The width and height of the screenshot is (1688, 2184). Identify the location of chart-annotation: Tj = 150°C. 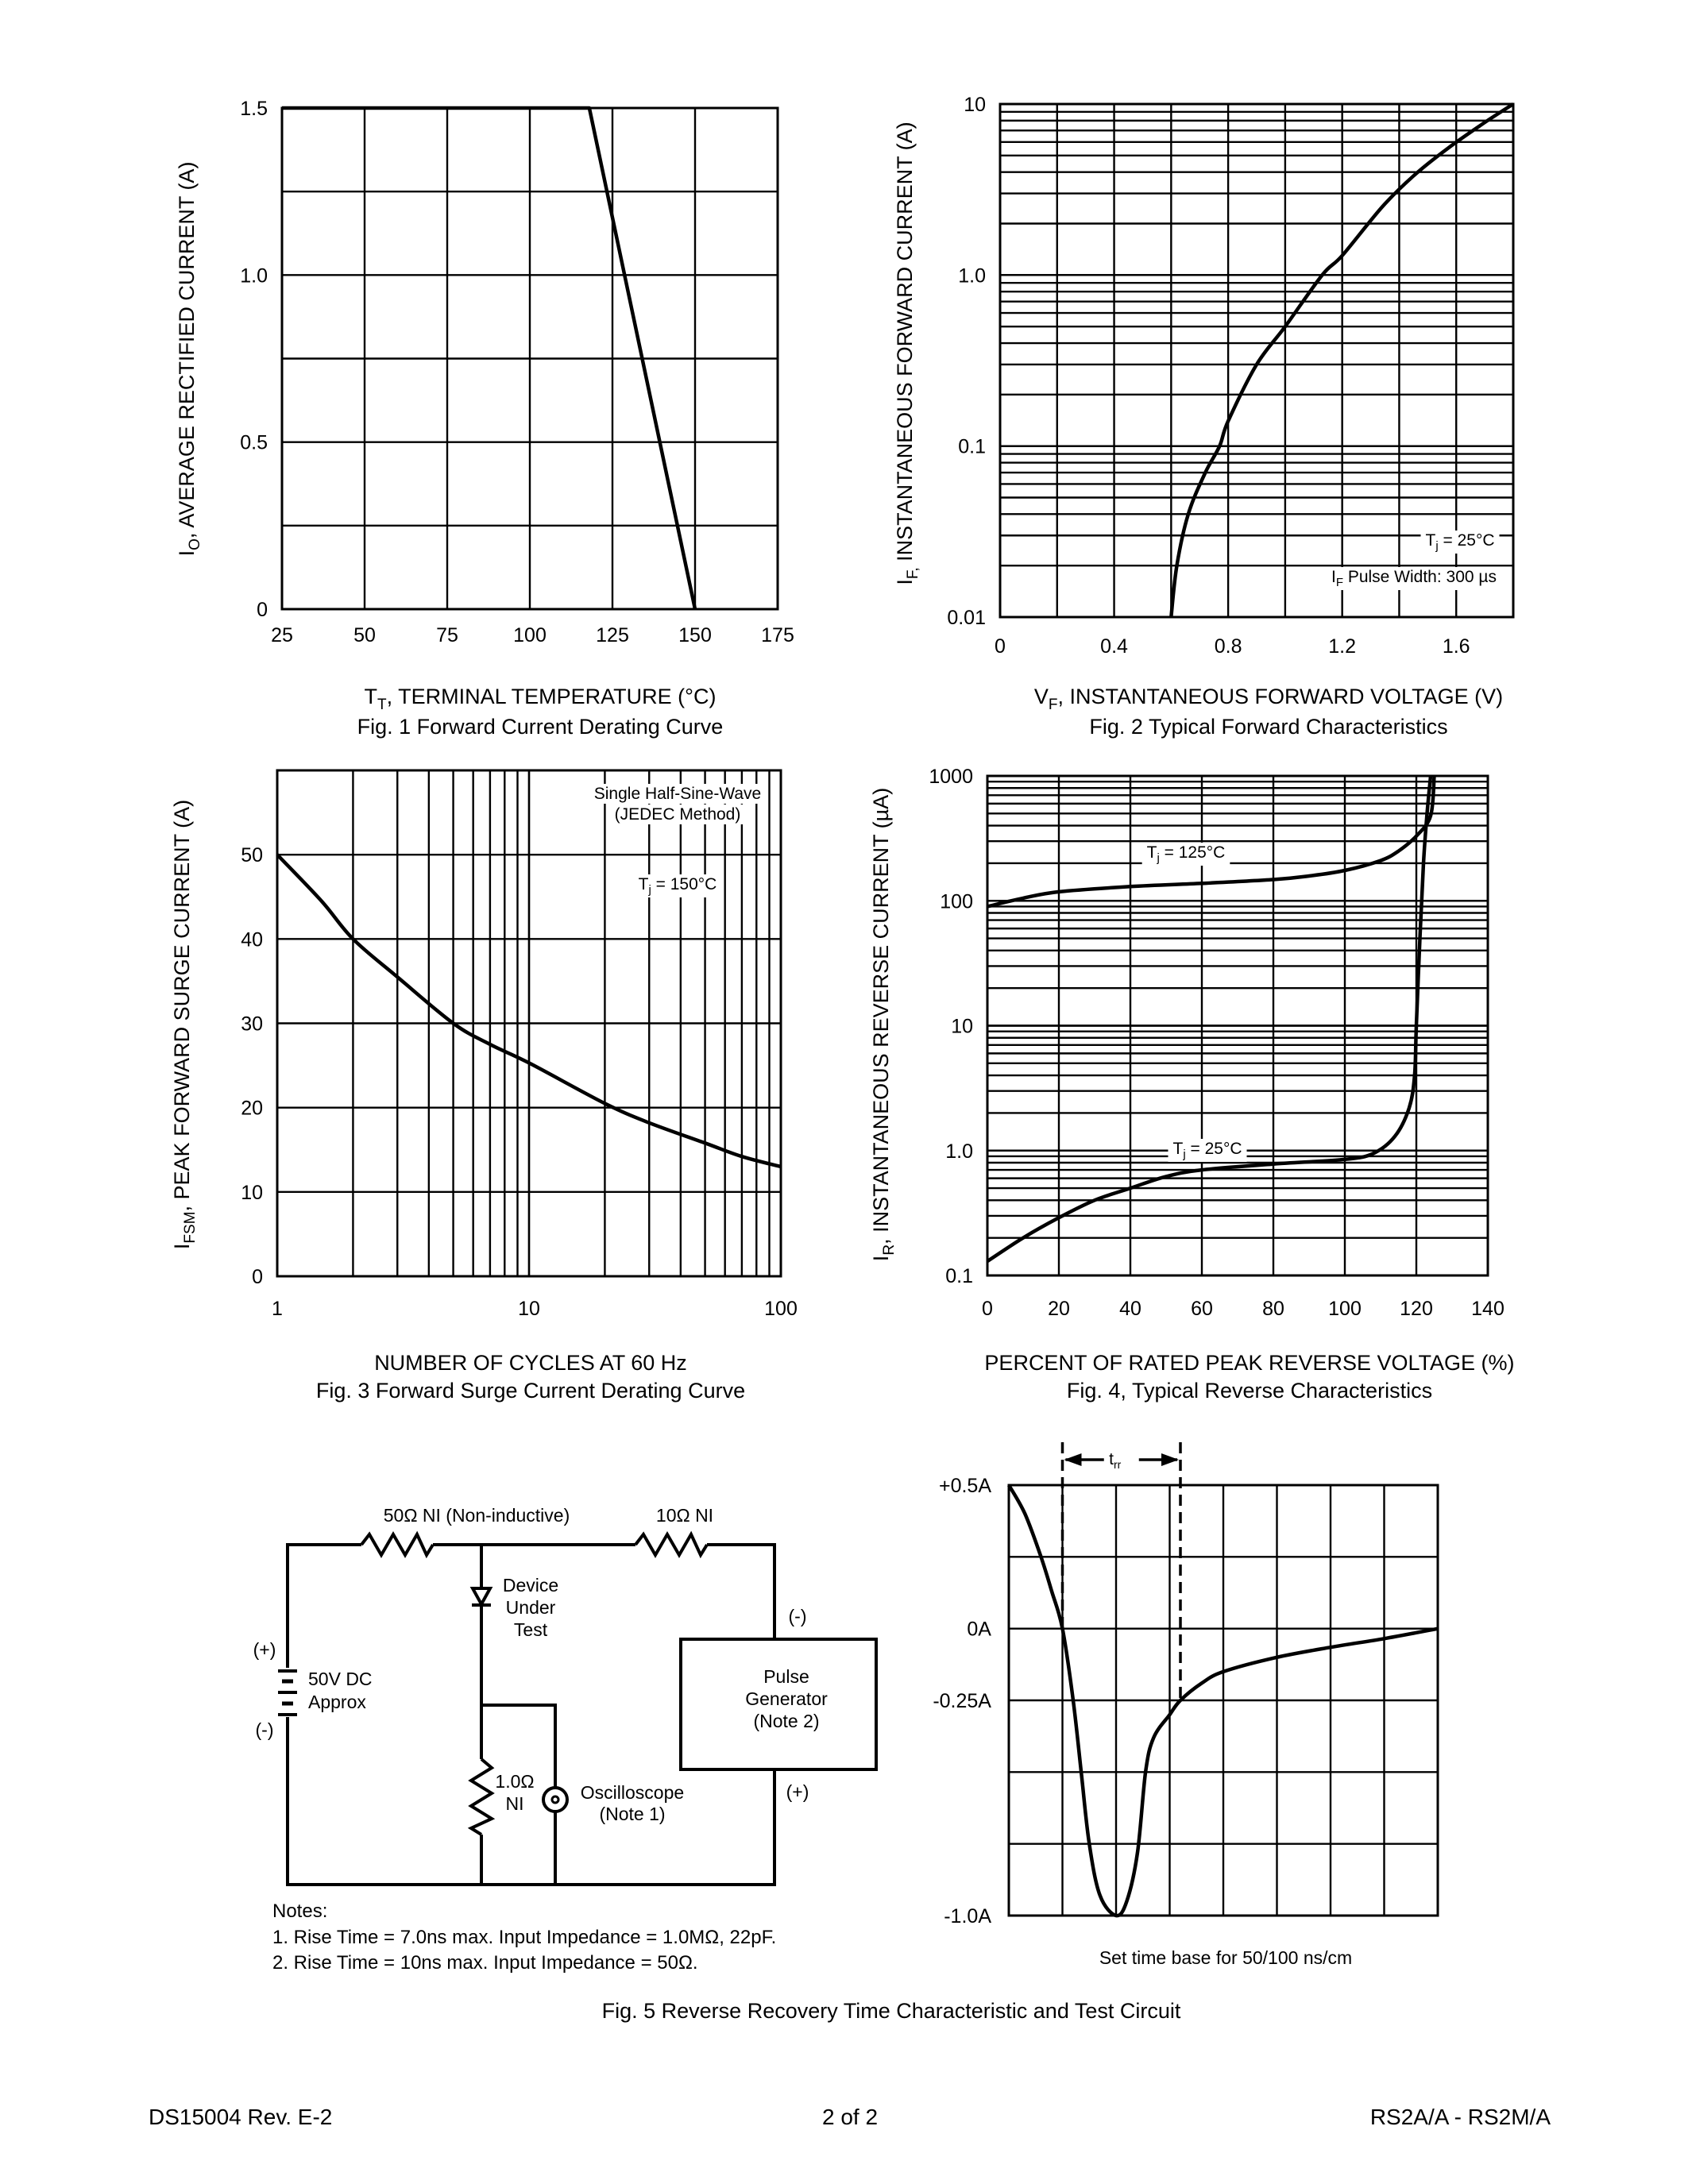
(678, 886).